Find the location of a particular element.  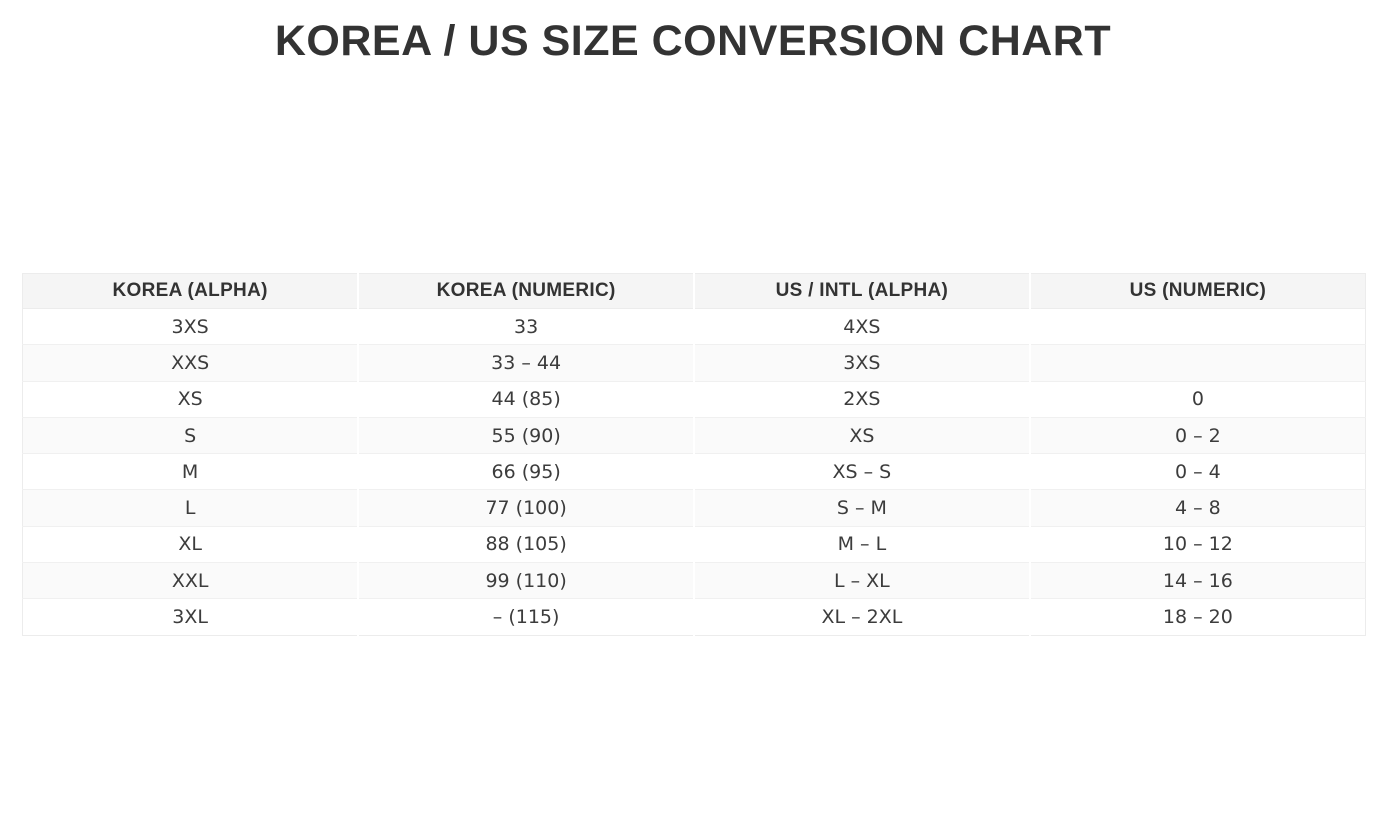

table-row: XL 88 (105) M – L 10 – 12 is located at coordinates (694, 545).